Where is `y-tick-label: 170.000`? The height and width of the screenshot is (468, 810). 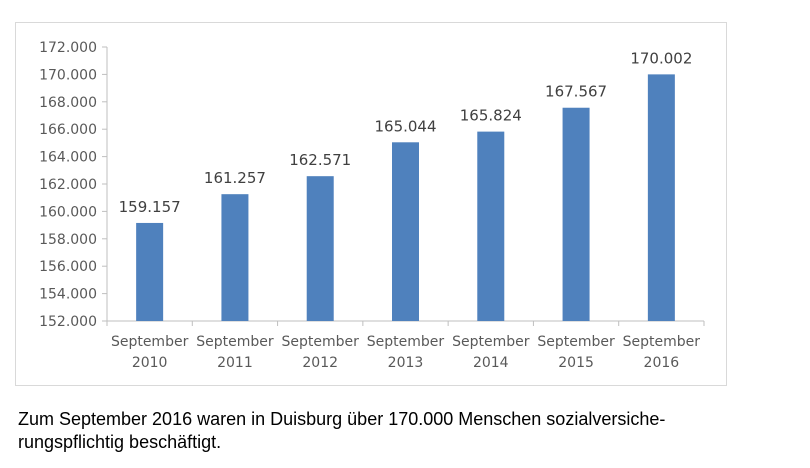 y-tick-label: 170.000 is located at coordinates (68, 75).